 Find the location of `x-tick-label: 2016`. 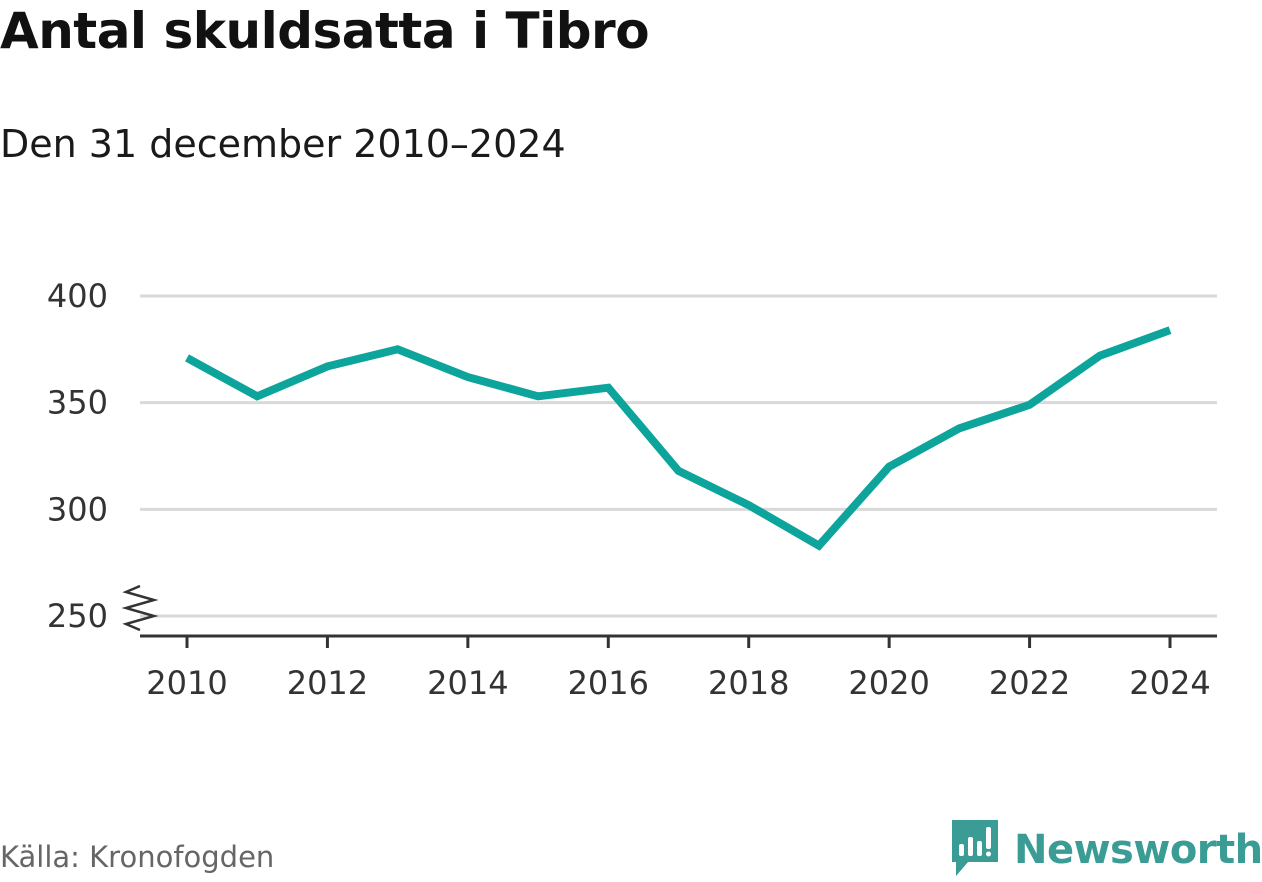

x-tick-label: 2016 is located at coordinates (608, 683).